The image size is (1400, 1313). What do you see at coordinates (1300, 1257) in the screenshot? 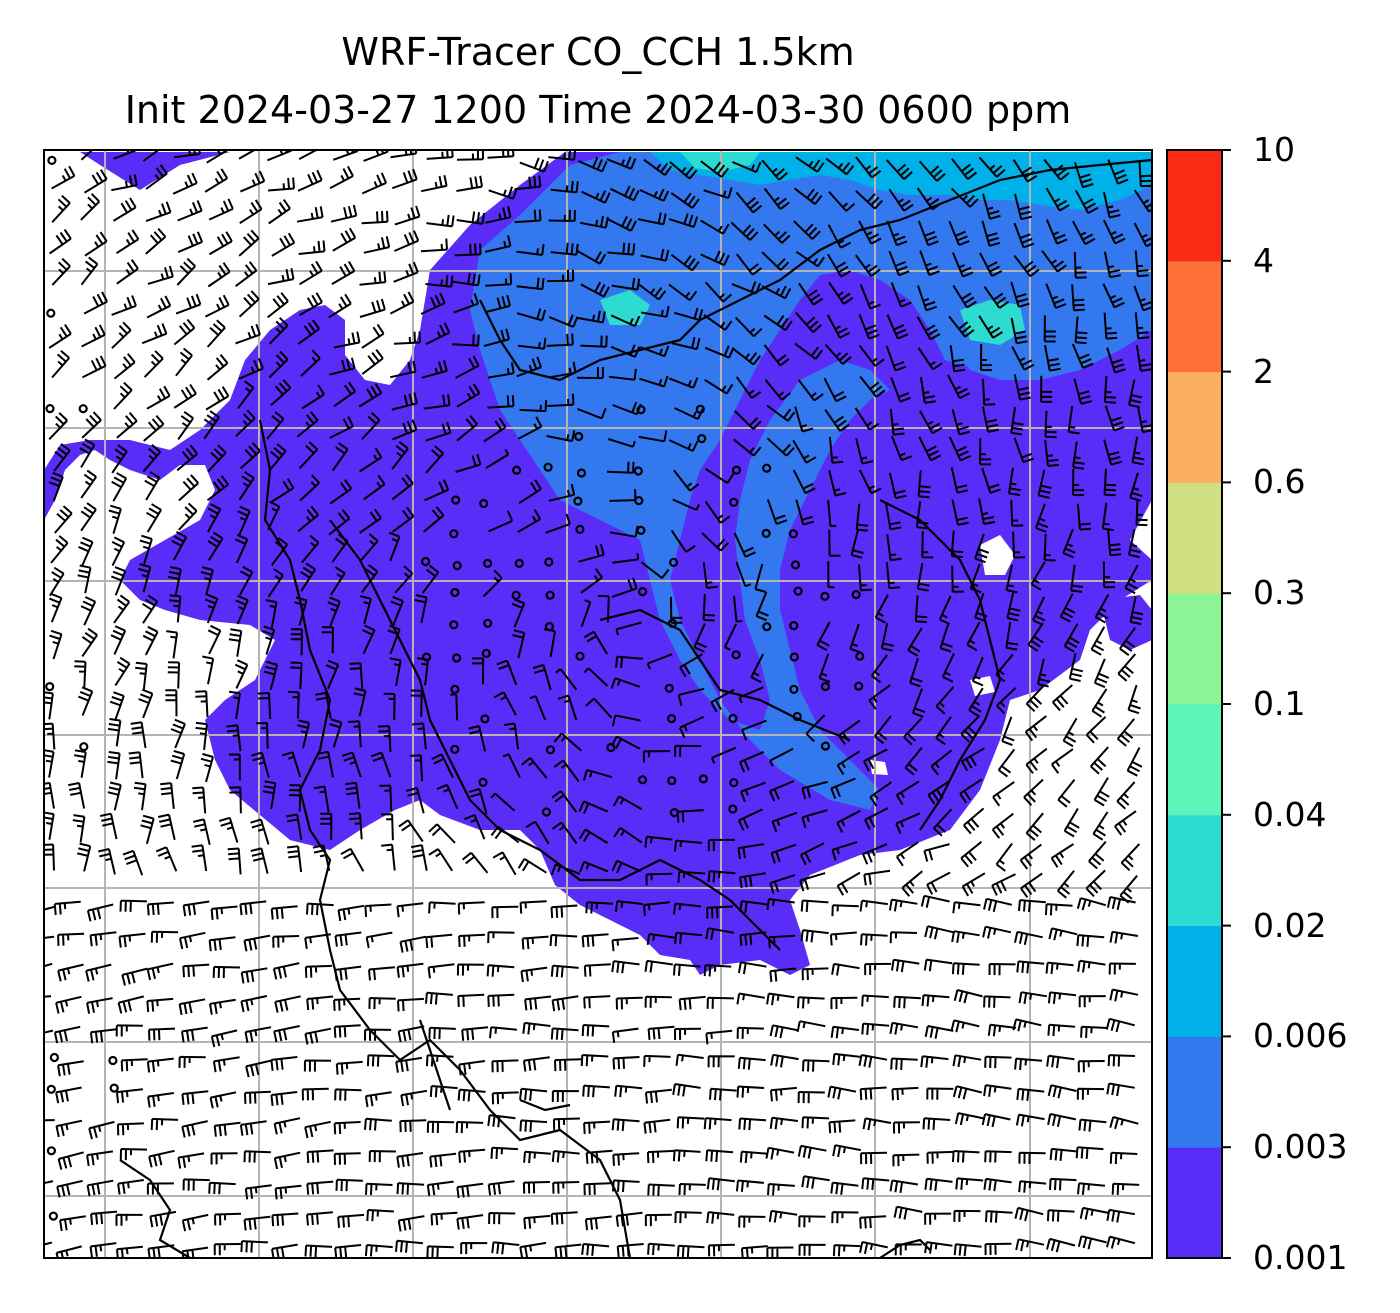
I see `colorbar-tick-label: 0.001` at bounding box center [1300, 1257].